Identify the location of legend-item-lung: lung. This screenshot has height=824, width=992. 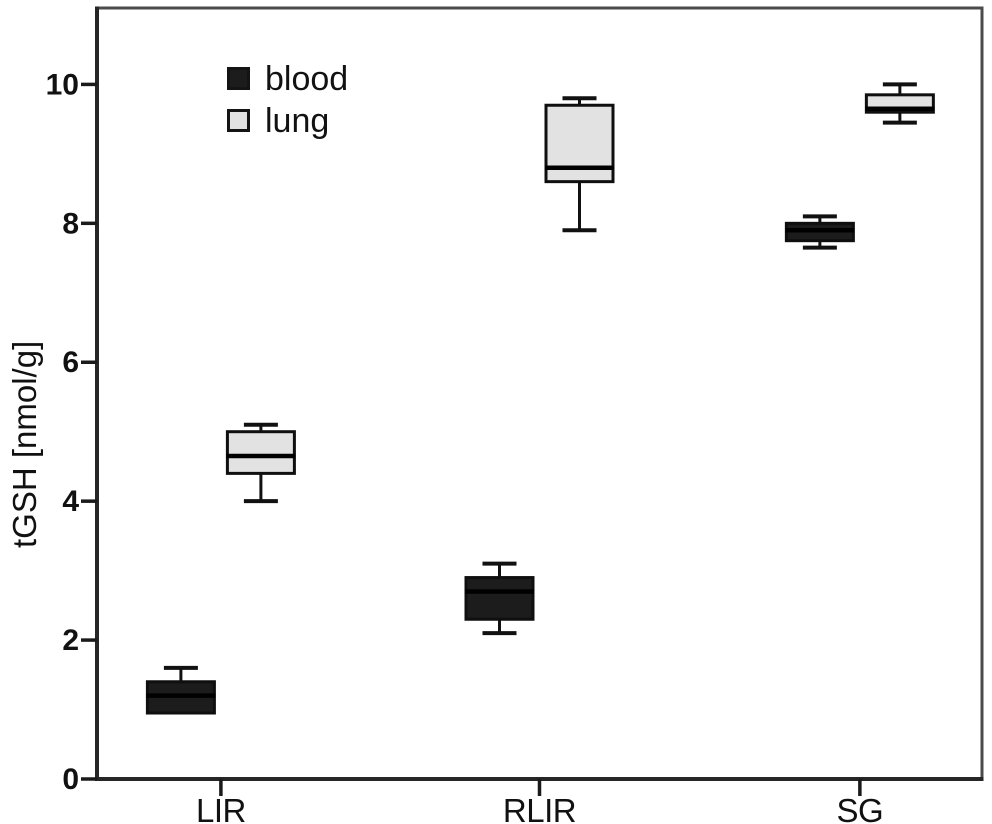
(287, 120).